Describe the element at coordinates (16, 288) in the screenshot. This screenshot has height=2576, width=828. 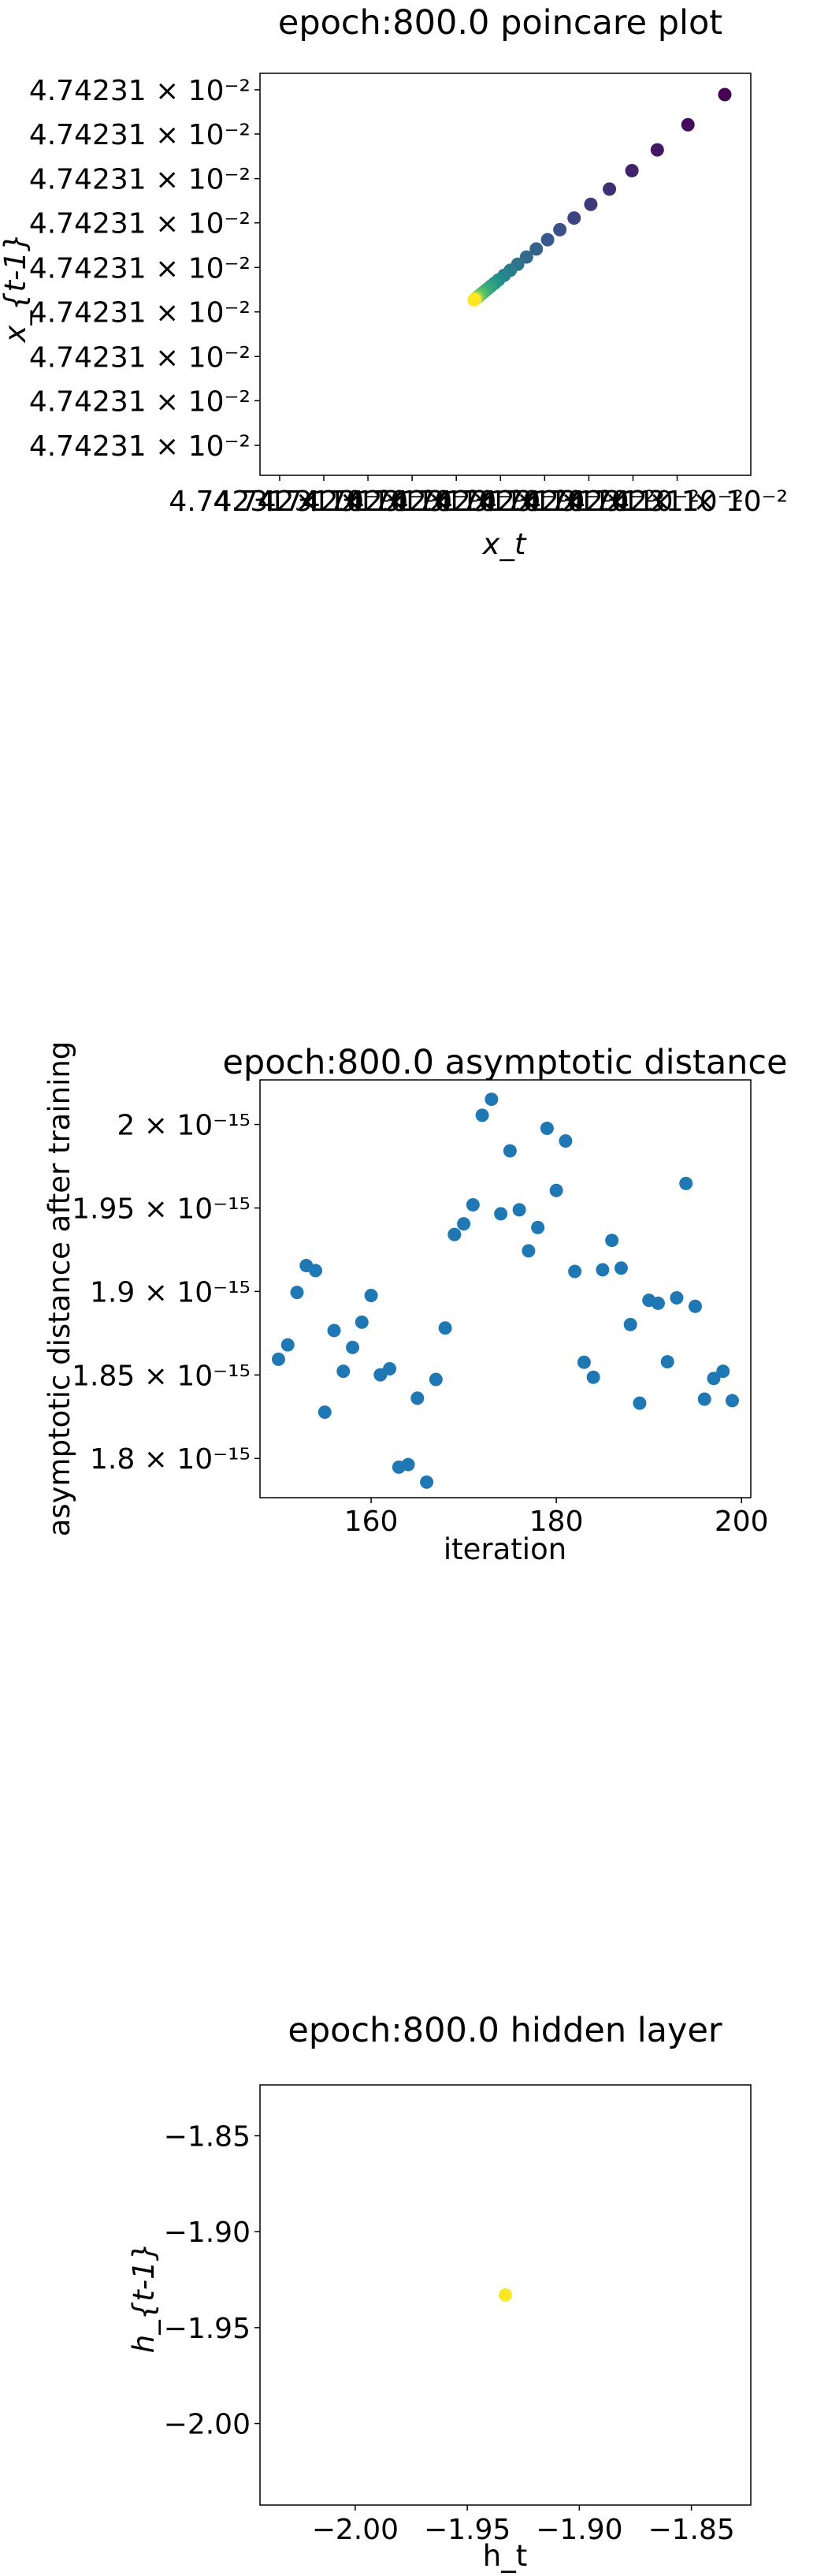
I see `poincare-plot-y-axis-label: x_{t-1}` at that location.